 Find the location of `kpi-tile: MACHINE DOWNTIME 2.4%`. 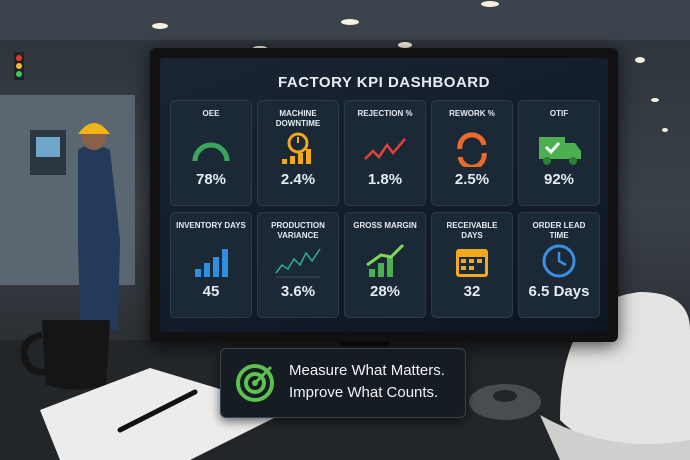

kpi-tile: MACHINE DOWNTIME 2.4% is located at coordinates (298, 153).